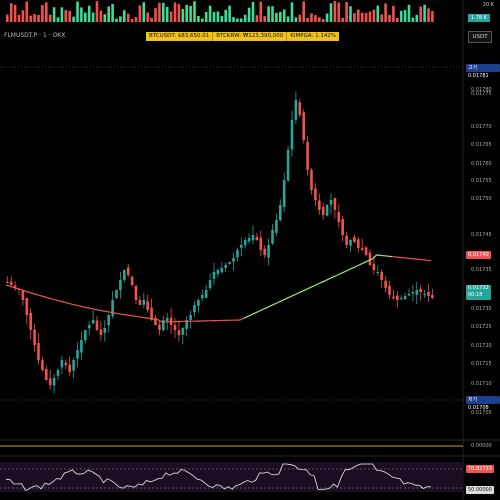 The image size is (500, 500). I want to click on btc-krw-price: BTCKRW: ₩123,390,000, so click(250, 36).